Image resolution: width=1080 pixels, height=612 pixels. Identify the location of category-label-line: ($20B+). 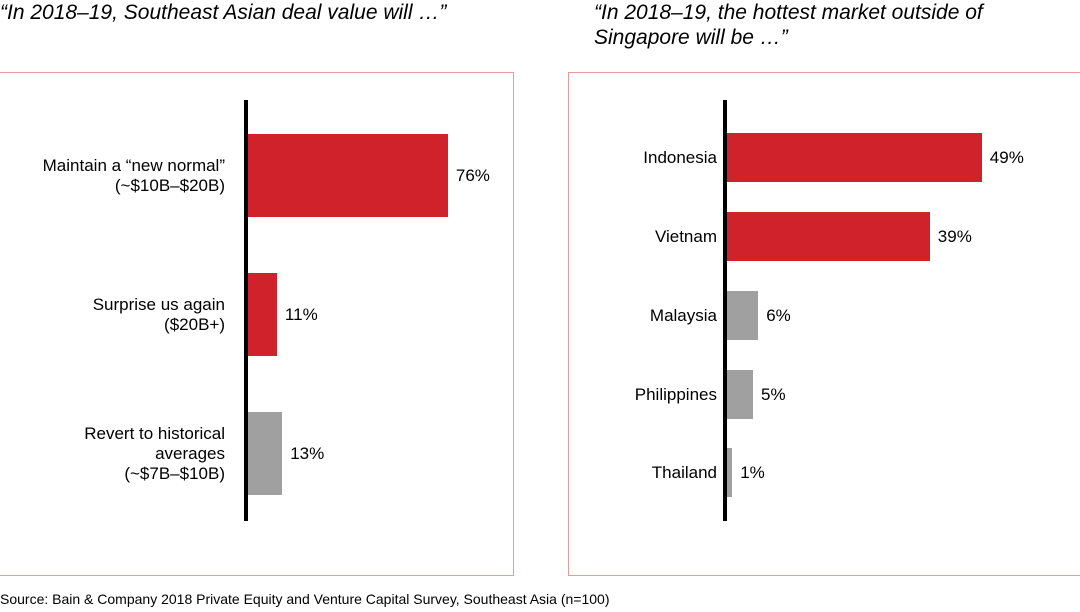
(194, 324).